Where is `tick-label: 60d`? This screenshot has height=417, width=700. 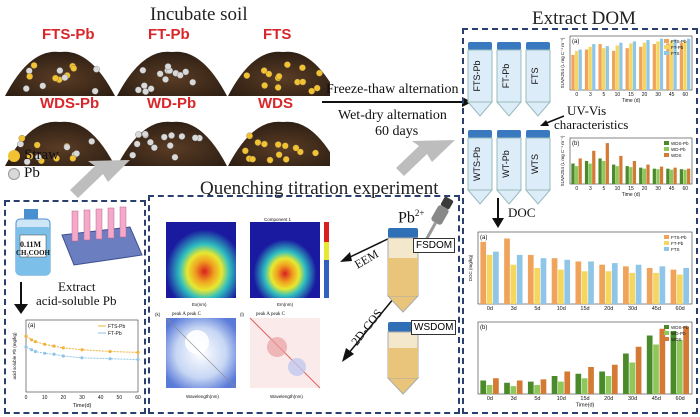
tick-label: 60d is located at coordinates (680, 399).